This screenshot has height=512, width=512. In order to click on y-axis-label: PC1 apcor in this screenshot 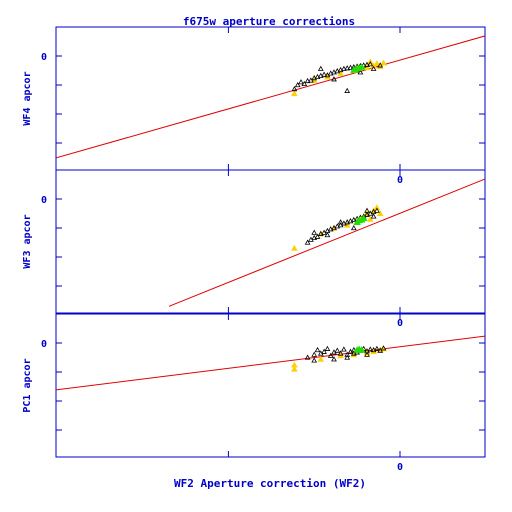, I will do `click(27, 385)`.